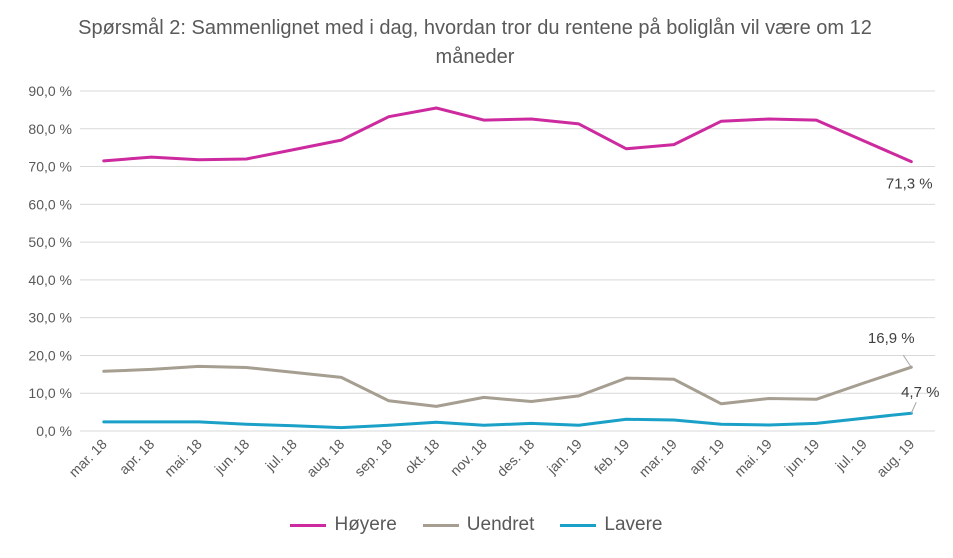  What do you see at coordinates (50, 167) in the screenshot?
I see `y-tick-label: 70,0 %` at bounding box center [50, 167].